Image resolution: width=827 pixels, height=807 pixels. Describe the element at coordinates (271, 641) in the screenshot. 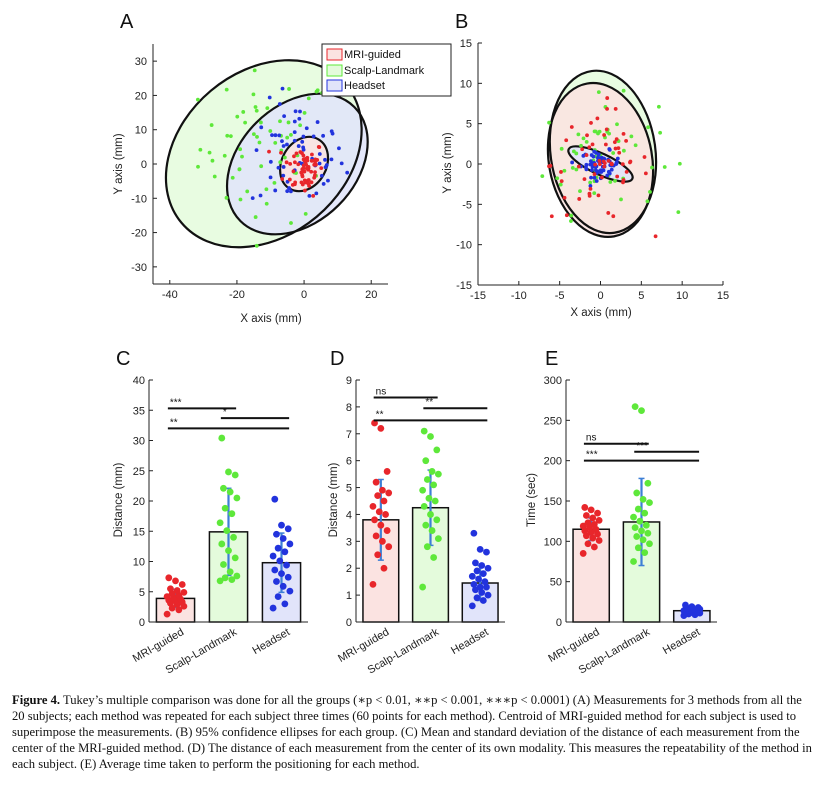

I see `category-label: Headset` at that location.